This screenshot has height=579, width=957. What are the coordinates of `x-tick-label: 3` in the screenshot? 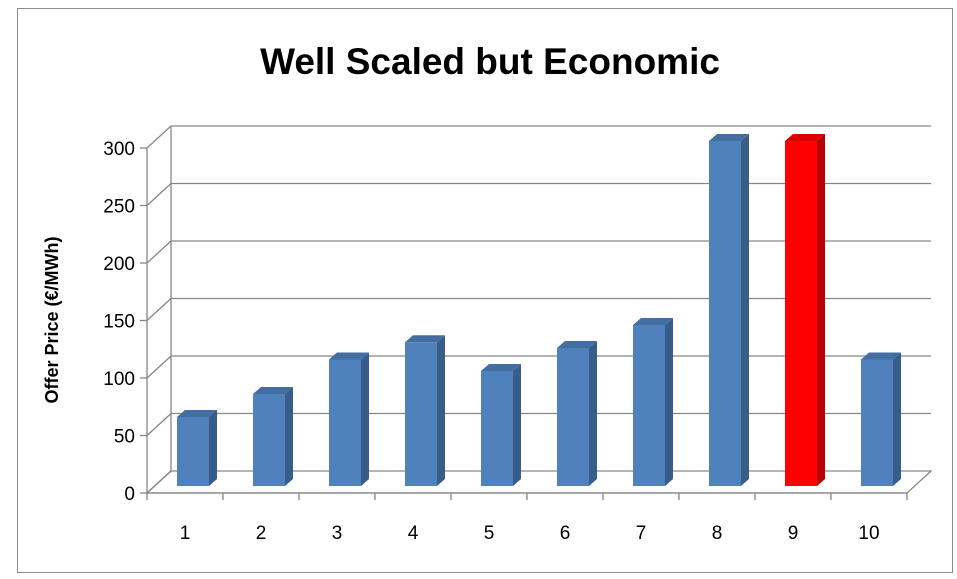 It's located at (337, 533).